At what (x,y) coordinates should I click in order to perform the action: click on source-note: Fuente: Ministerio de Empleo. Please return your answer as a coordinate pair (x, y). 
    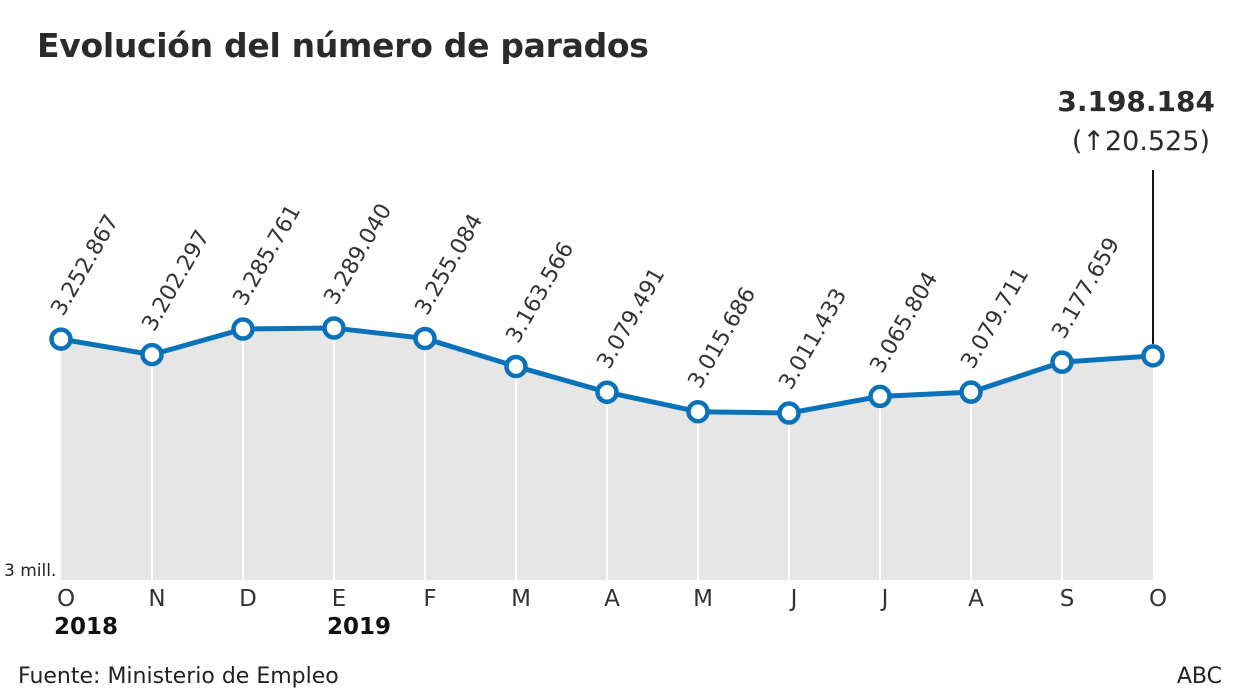
    Looking at the image, I should click on (178, 676).